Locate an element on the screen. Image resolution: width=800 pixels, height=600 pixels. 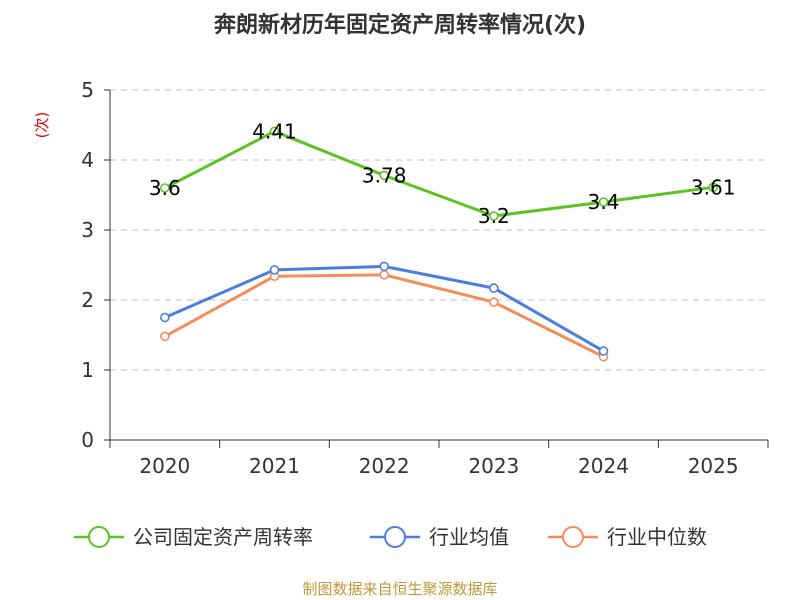
data-label: 3.2 is located at coordinates (494, 216).